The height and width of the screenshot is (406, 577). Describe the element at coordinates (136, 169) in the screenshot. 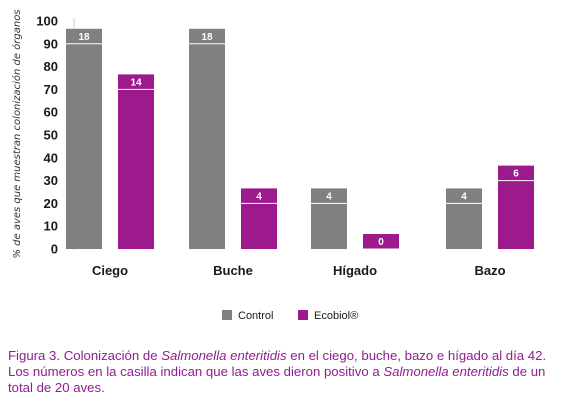

I see `bar-ecobiol-ciego` at that location.